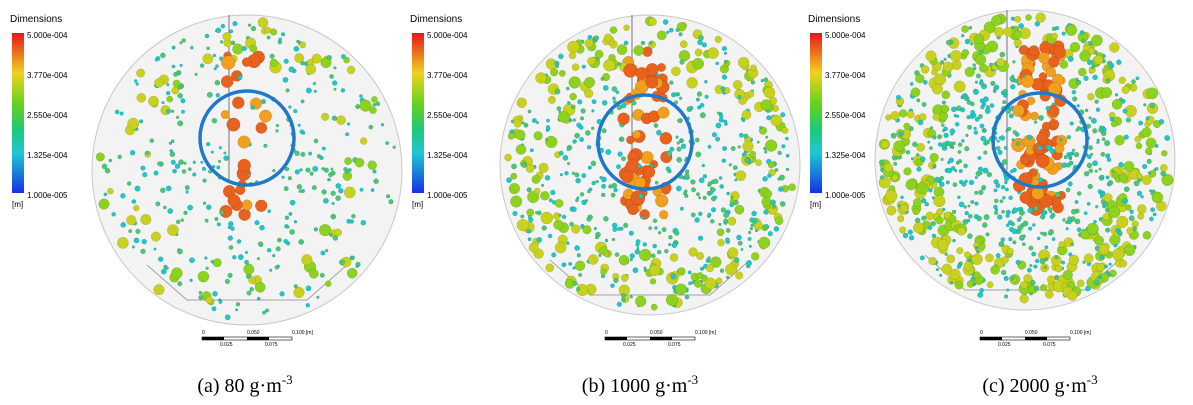 This screenshot has height=405, width=1193. What do you see at coordinates (816, 113) in the screenshot?
I see `colorbar` at bounding box center [816, 113].